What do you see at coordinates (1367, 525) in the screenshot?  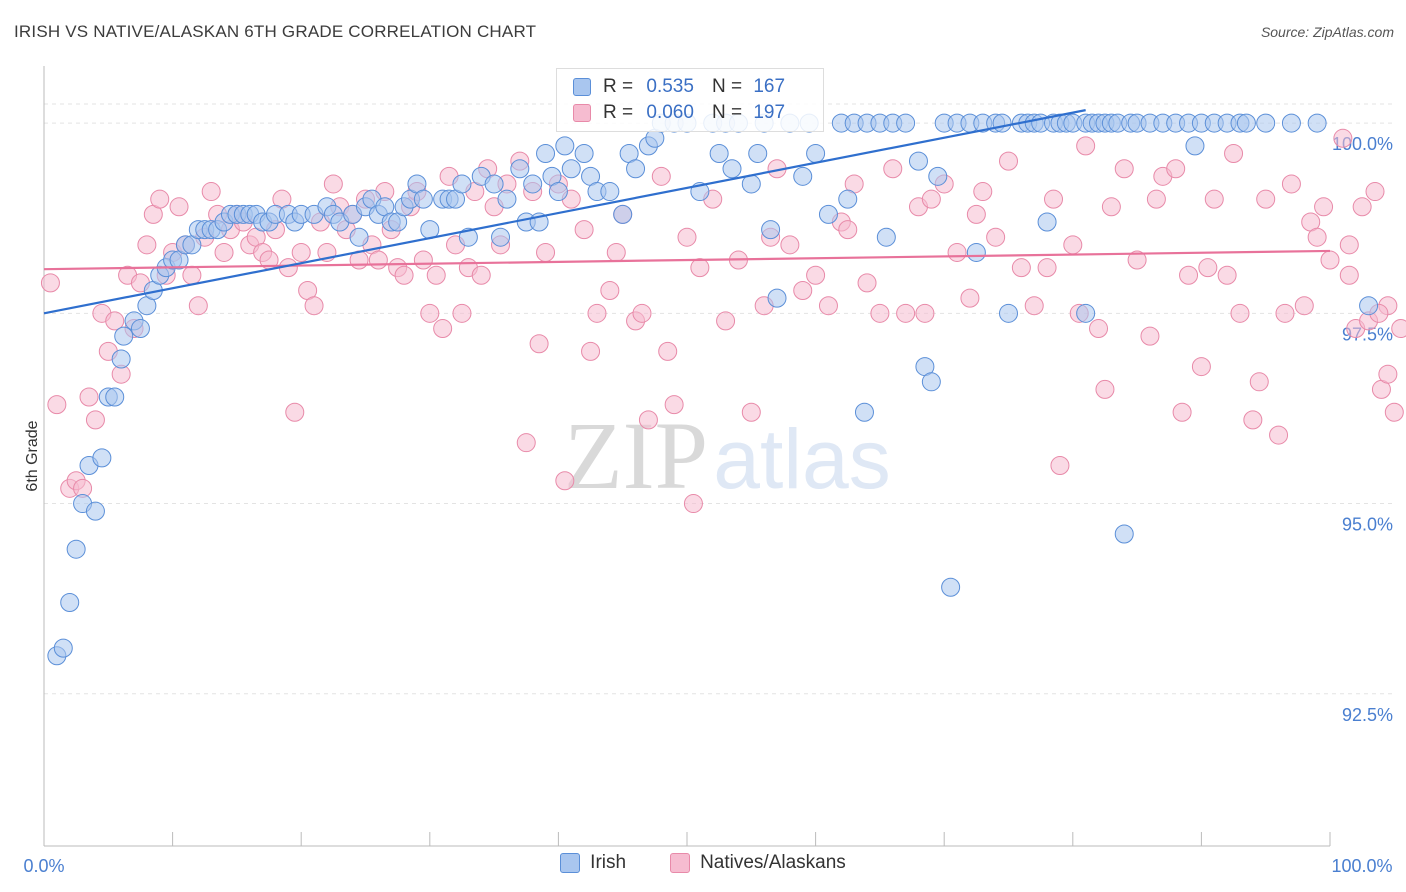 I see `y-tick-label: 95.0%` at bounding box center [1367, 525].